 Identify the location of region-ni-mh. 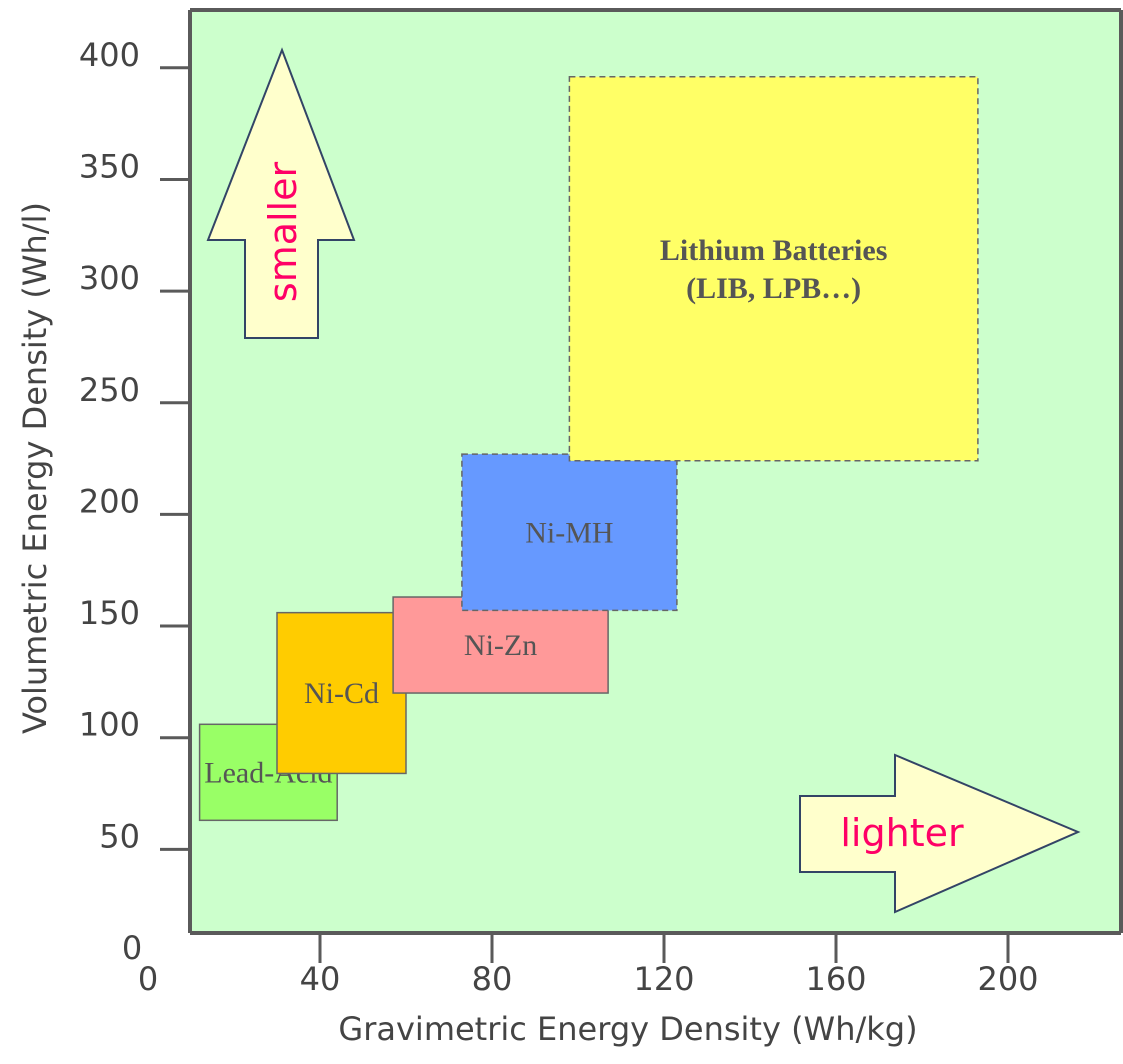
(569, 532).